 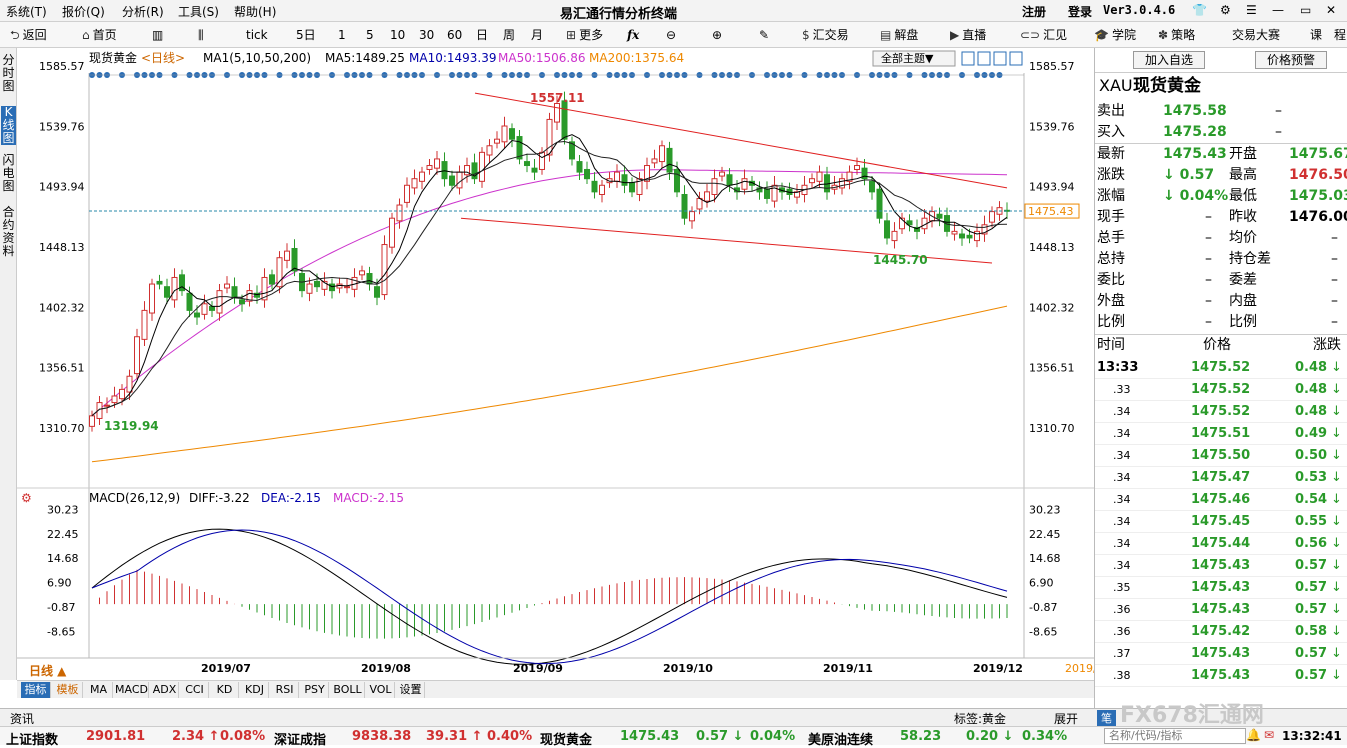 I want to click on ticker-name: 上证指数, so click(x=32, y=740).